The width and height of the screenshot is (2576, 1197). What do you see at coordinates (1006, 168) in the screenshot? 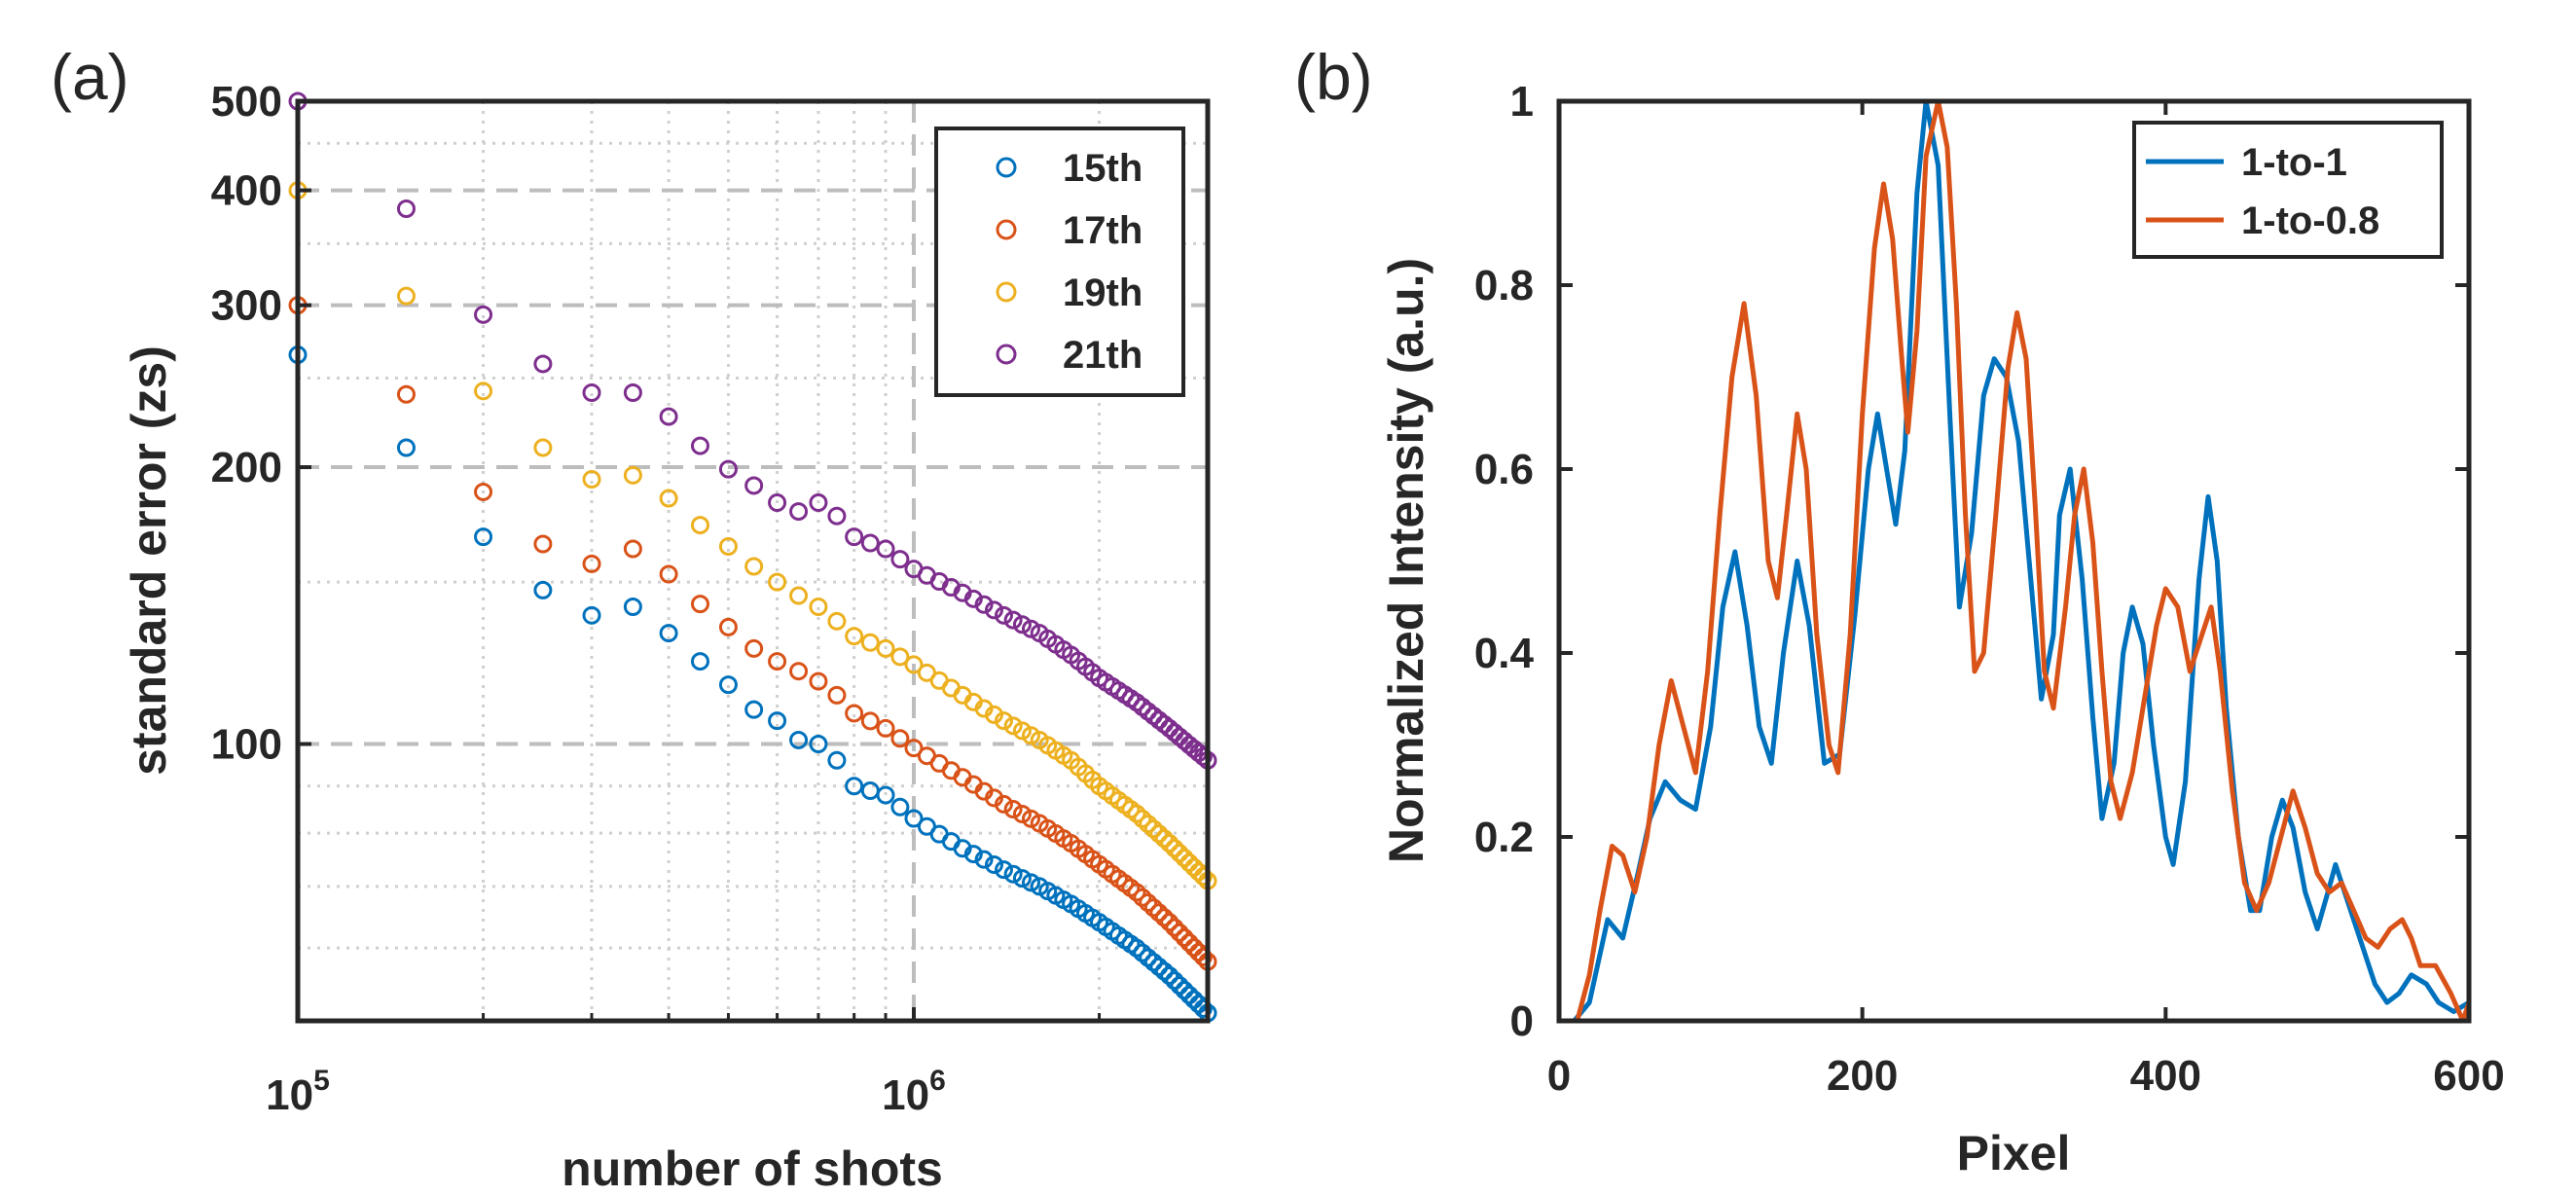
I see `legend-marker-15th` at bounding box center [1006, 168].